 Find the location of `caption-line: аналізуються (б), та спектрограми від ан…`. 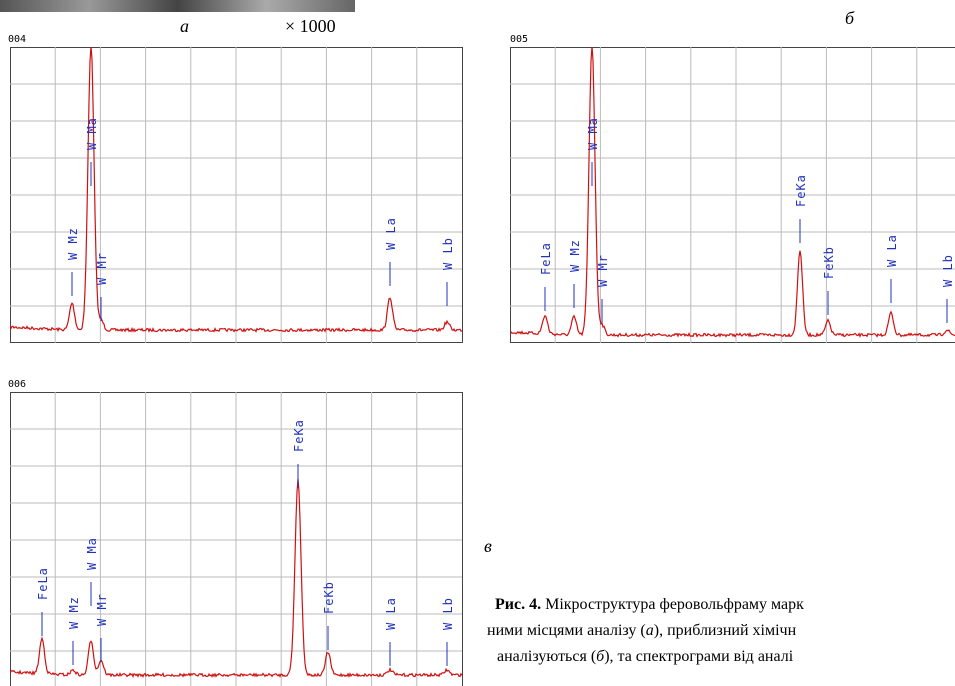

caption-line: аналізуються (б), та спектрограми від ан… is located at coordinates (645, 657).